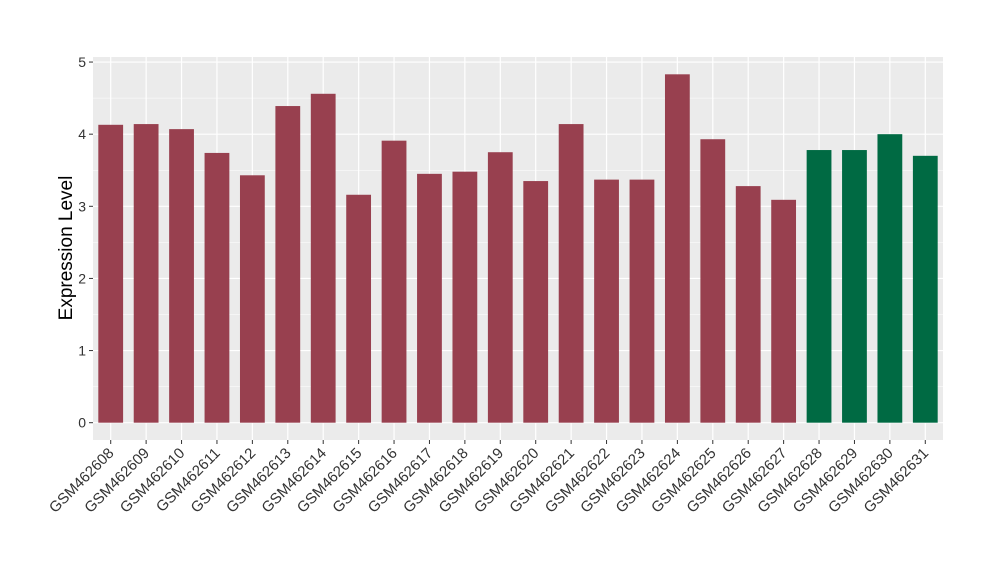 The width and height of the screenshot is (1000, 580). What do you see at coordinates (82, 423) in the screenshot?
I see `y-tick-label: 0` at bounding box center [82, 423].